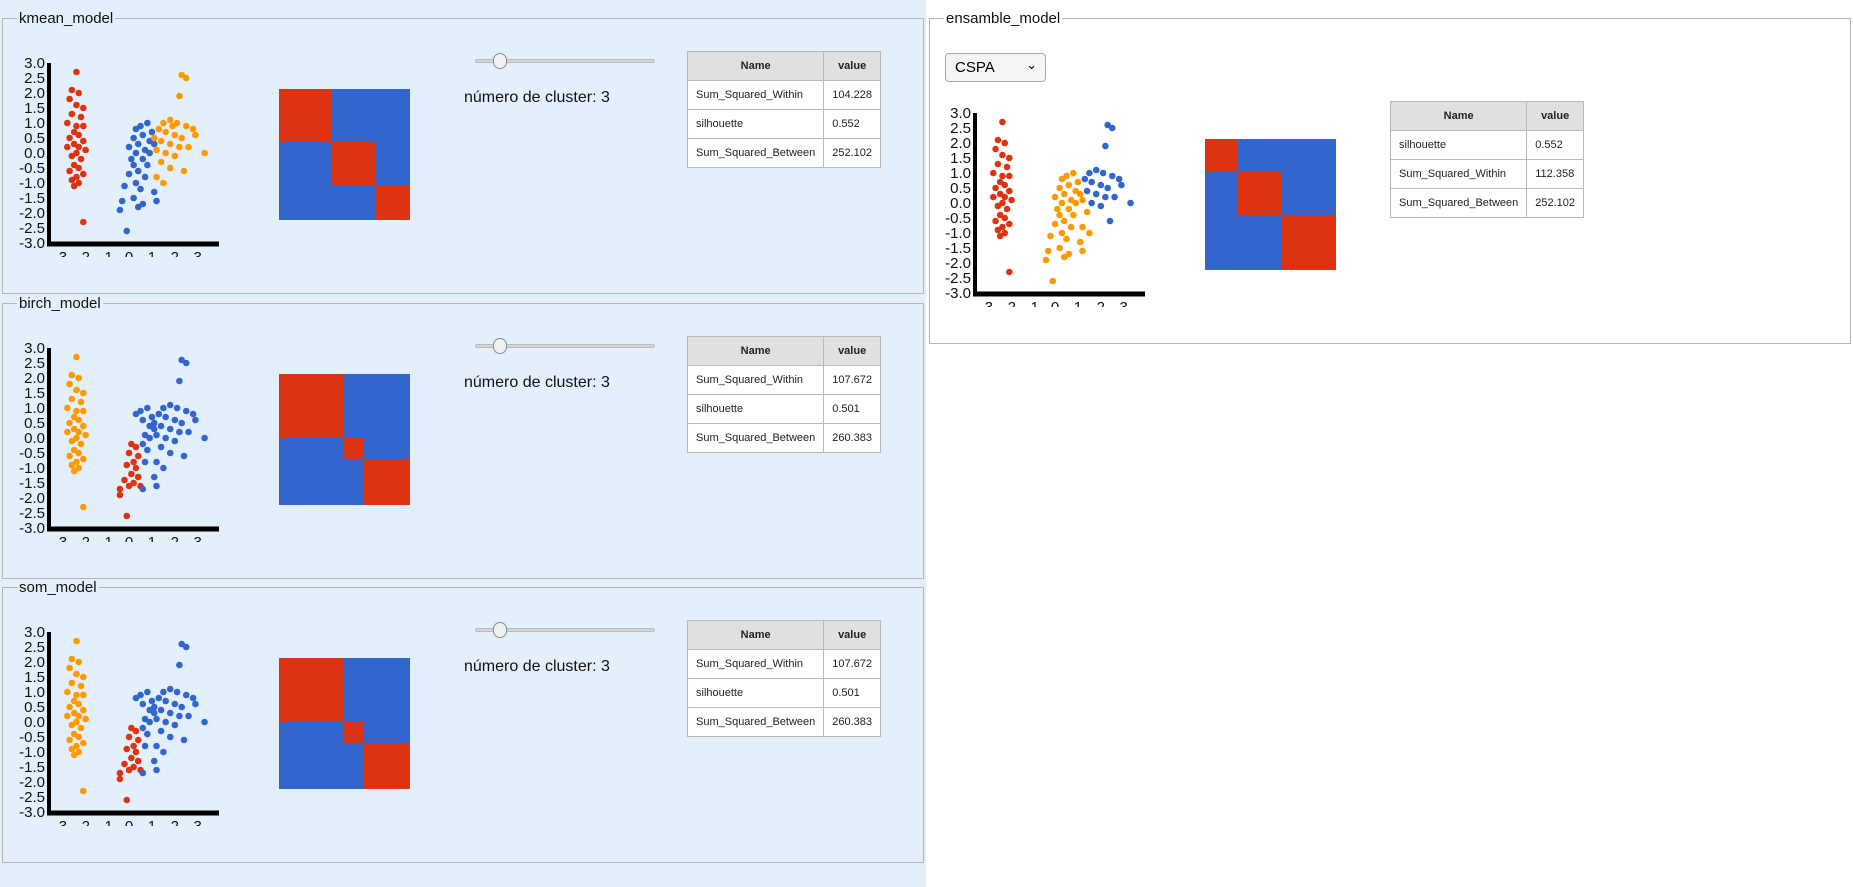 This screenshot has height=887, width=1853. Describe the element at coordinates (537, 97) in the screenshot. I see `cluster-count-label: número de cluster: 3` at that location.